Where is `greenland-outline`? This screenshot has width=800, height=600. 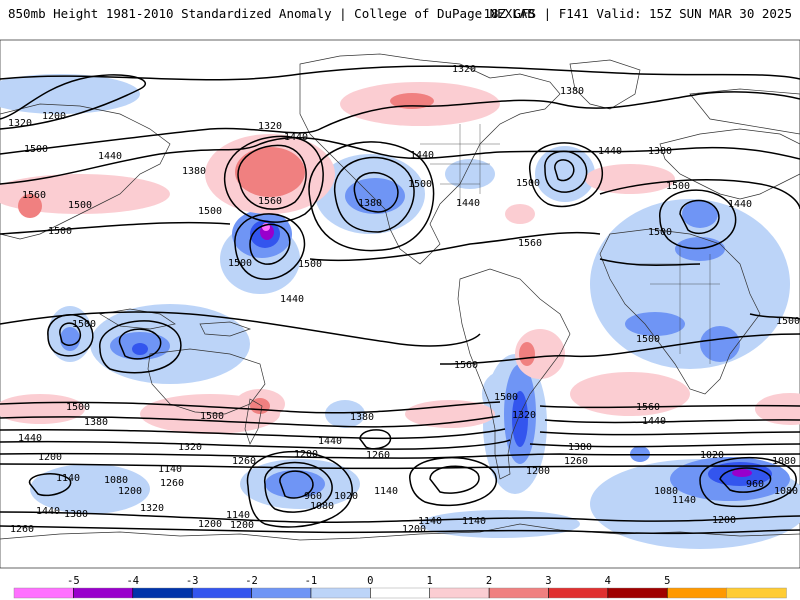
greenland-outline is located at coordinates (605, 84).